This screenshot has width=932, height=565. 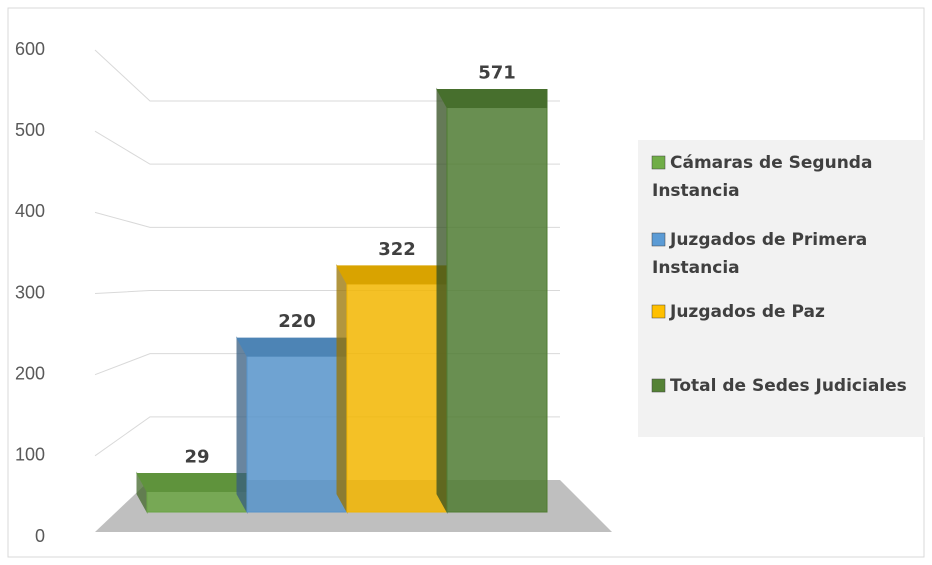 What do you see at coordinates (196, 456) in the screenshot?
I see `value-label: 29` at bounding box center [196, 456].